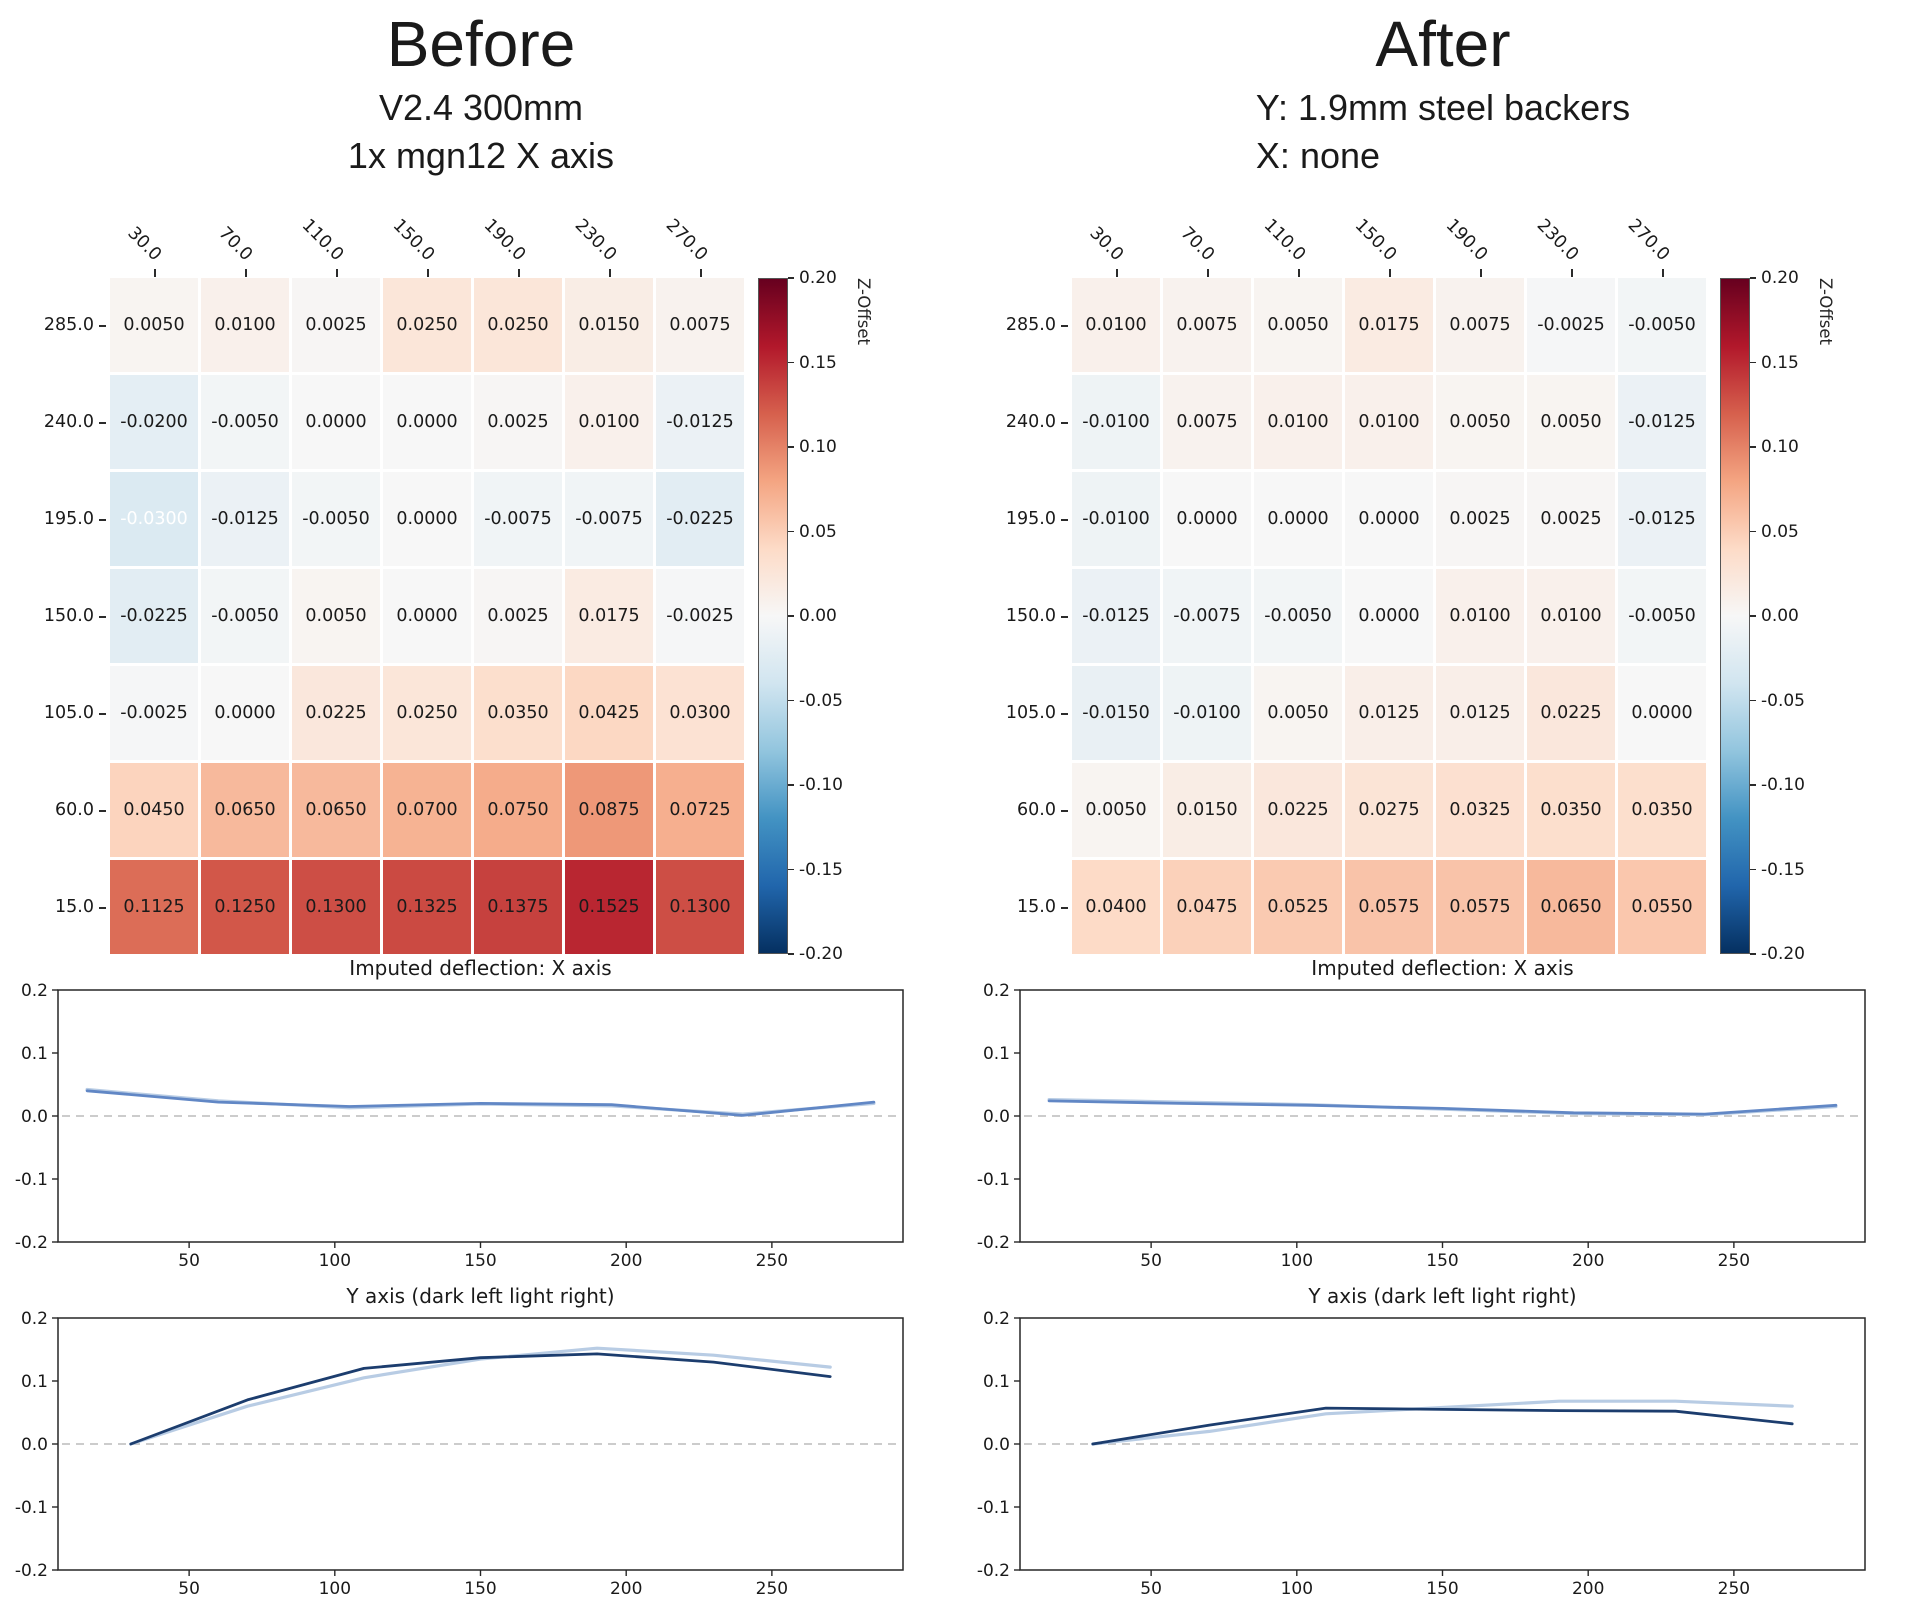 This screenshot has height=1612, width=1924. I want to click on colorbar-axis-label: Z-Offset, so click(863, 311).